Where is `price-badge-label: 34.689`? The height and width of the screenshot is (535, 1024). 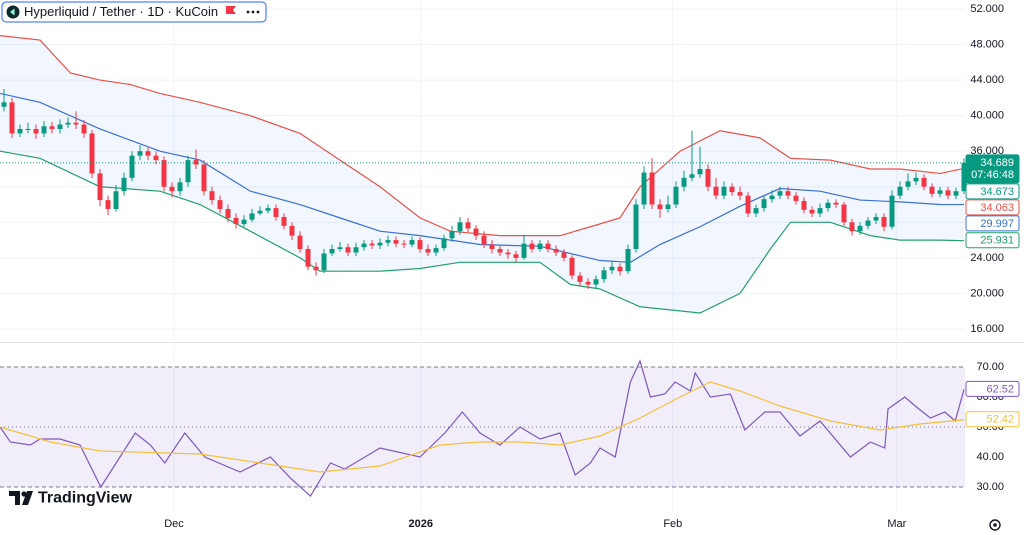 price-badge-label: 34.689 is located at coordinates (997, 163).